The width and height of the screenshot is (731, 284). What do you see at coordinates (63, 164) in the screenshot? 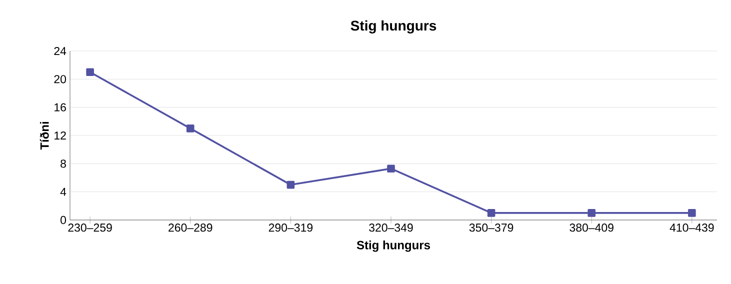
I see `y-tick-label: 8` at bounding box center [63, 164].